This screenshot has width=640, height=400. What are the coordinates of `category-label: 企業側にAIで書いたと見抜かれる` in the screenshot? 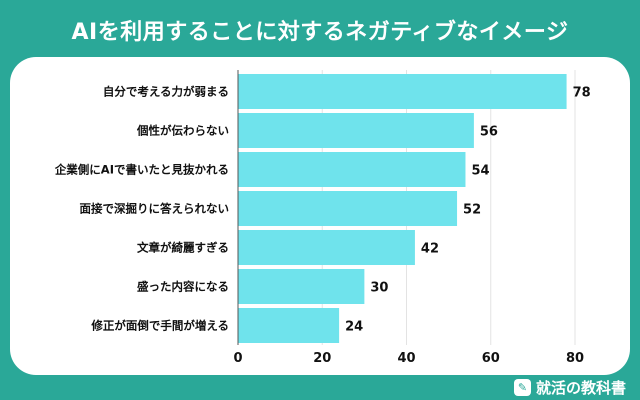 It's located at (141, 170).